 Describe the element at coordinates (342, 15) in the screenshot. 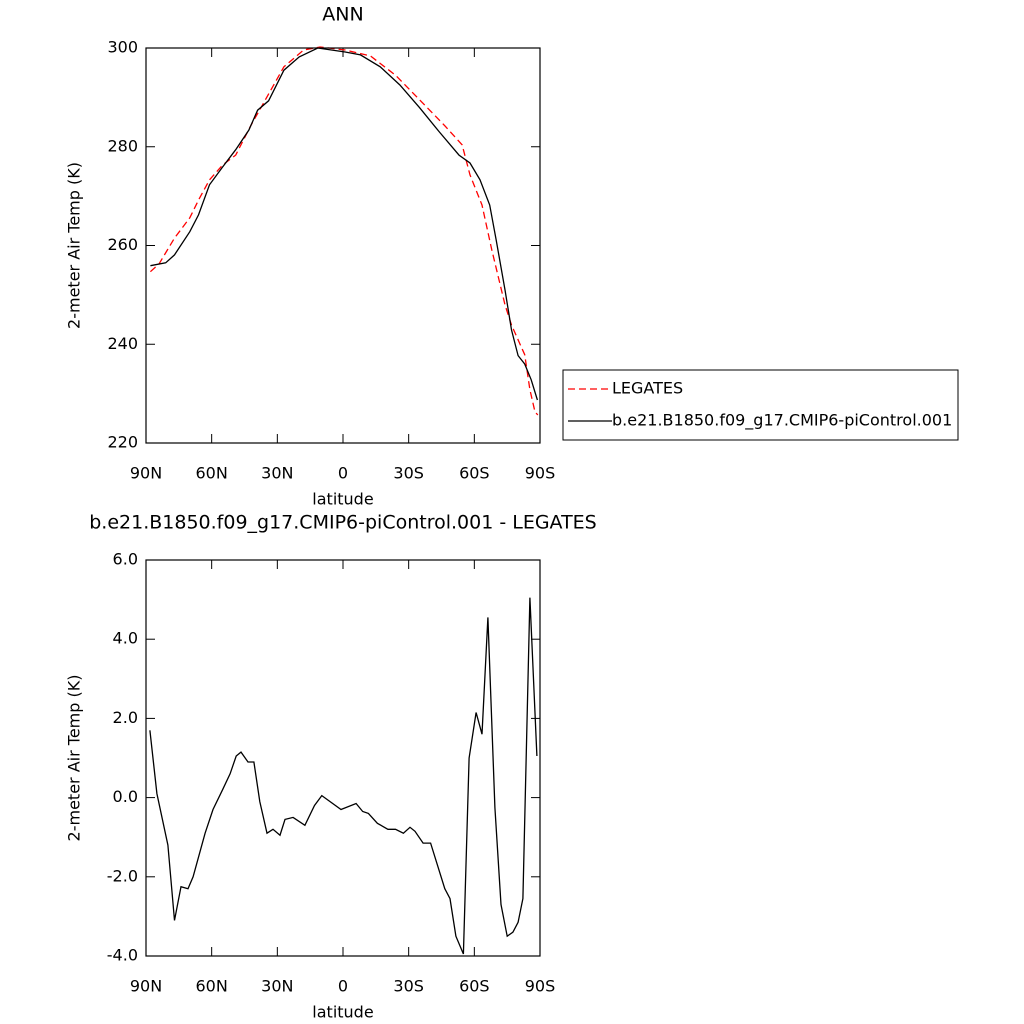

I see `chart-title: ANN` at that location.